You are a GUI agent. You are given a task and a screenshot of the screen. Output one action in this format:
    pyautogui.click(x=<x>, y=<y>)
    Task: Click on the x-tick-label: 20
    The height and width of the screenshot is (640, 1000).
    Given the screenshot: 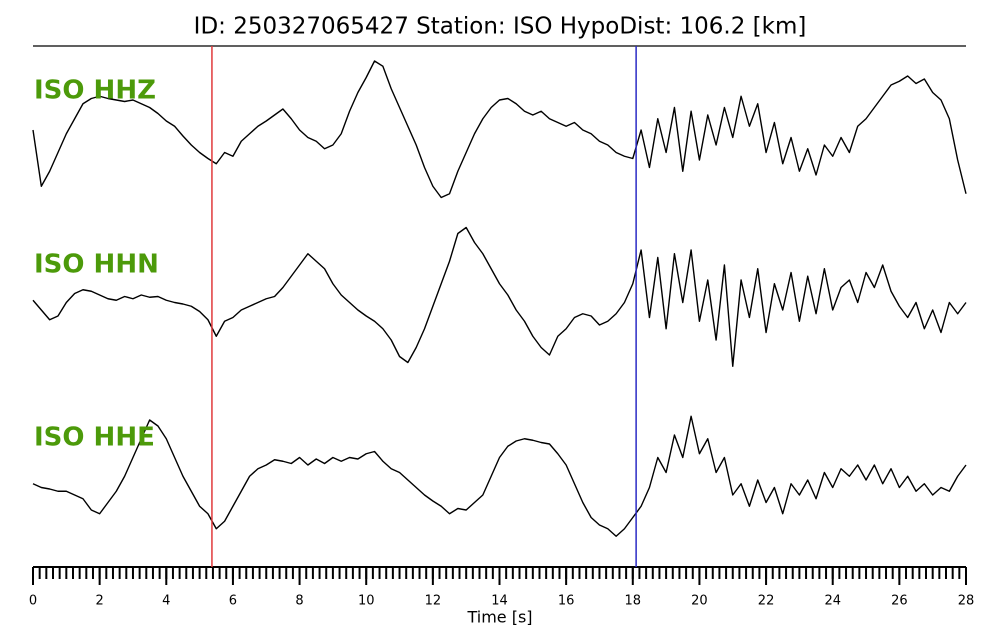 What is the action you would take?
    pyautogui.click(x=699, y=601)
    